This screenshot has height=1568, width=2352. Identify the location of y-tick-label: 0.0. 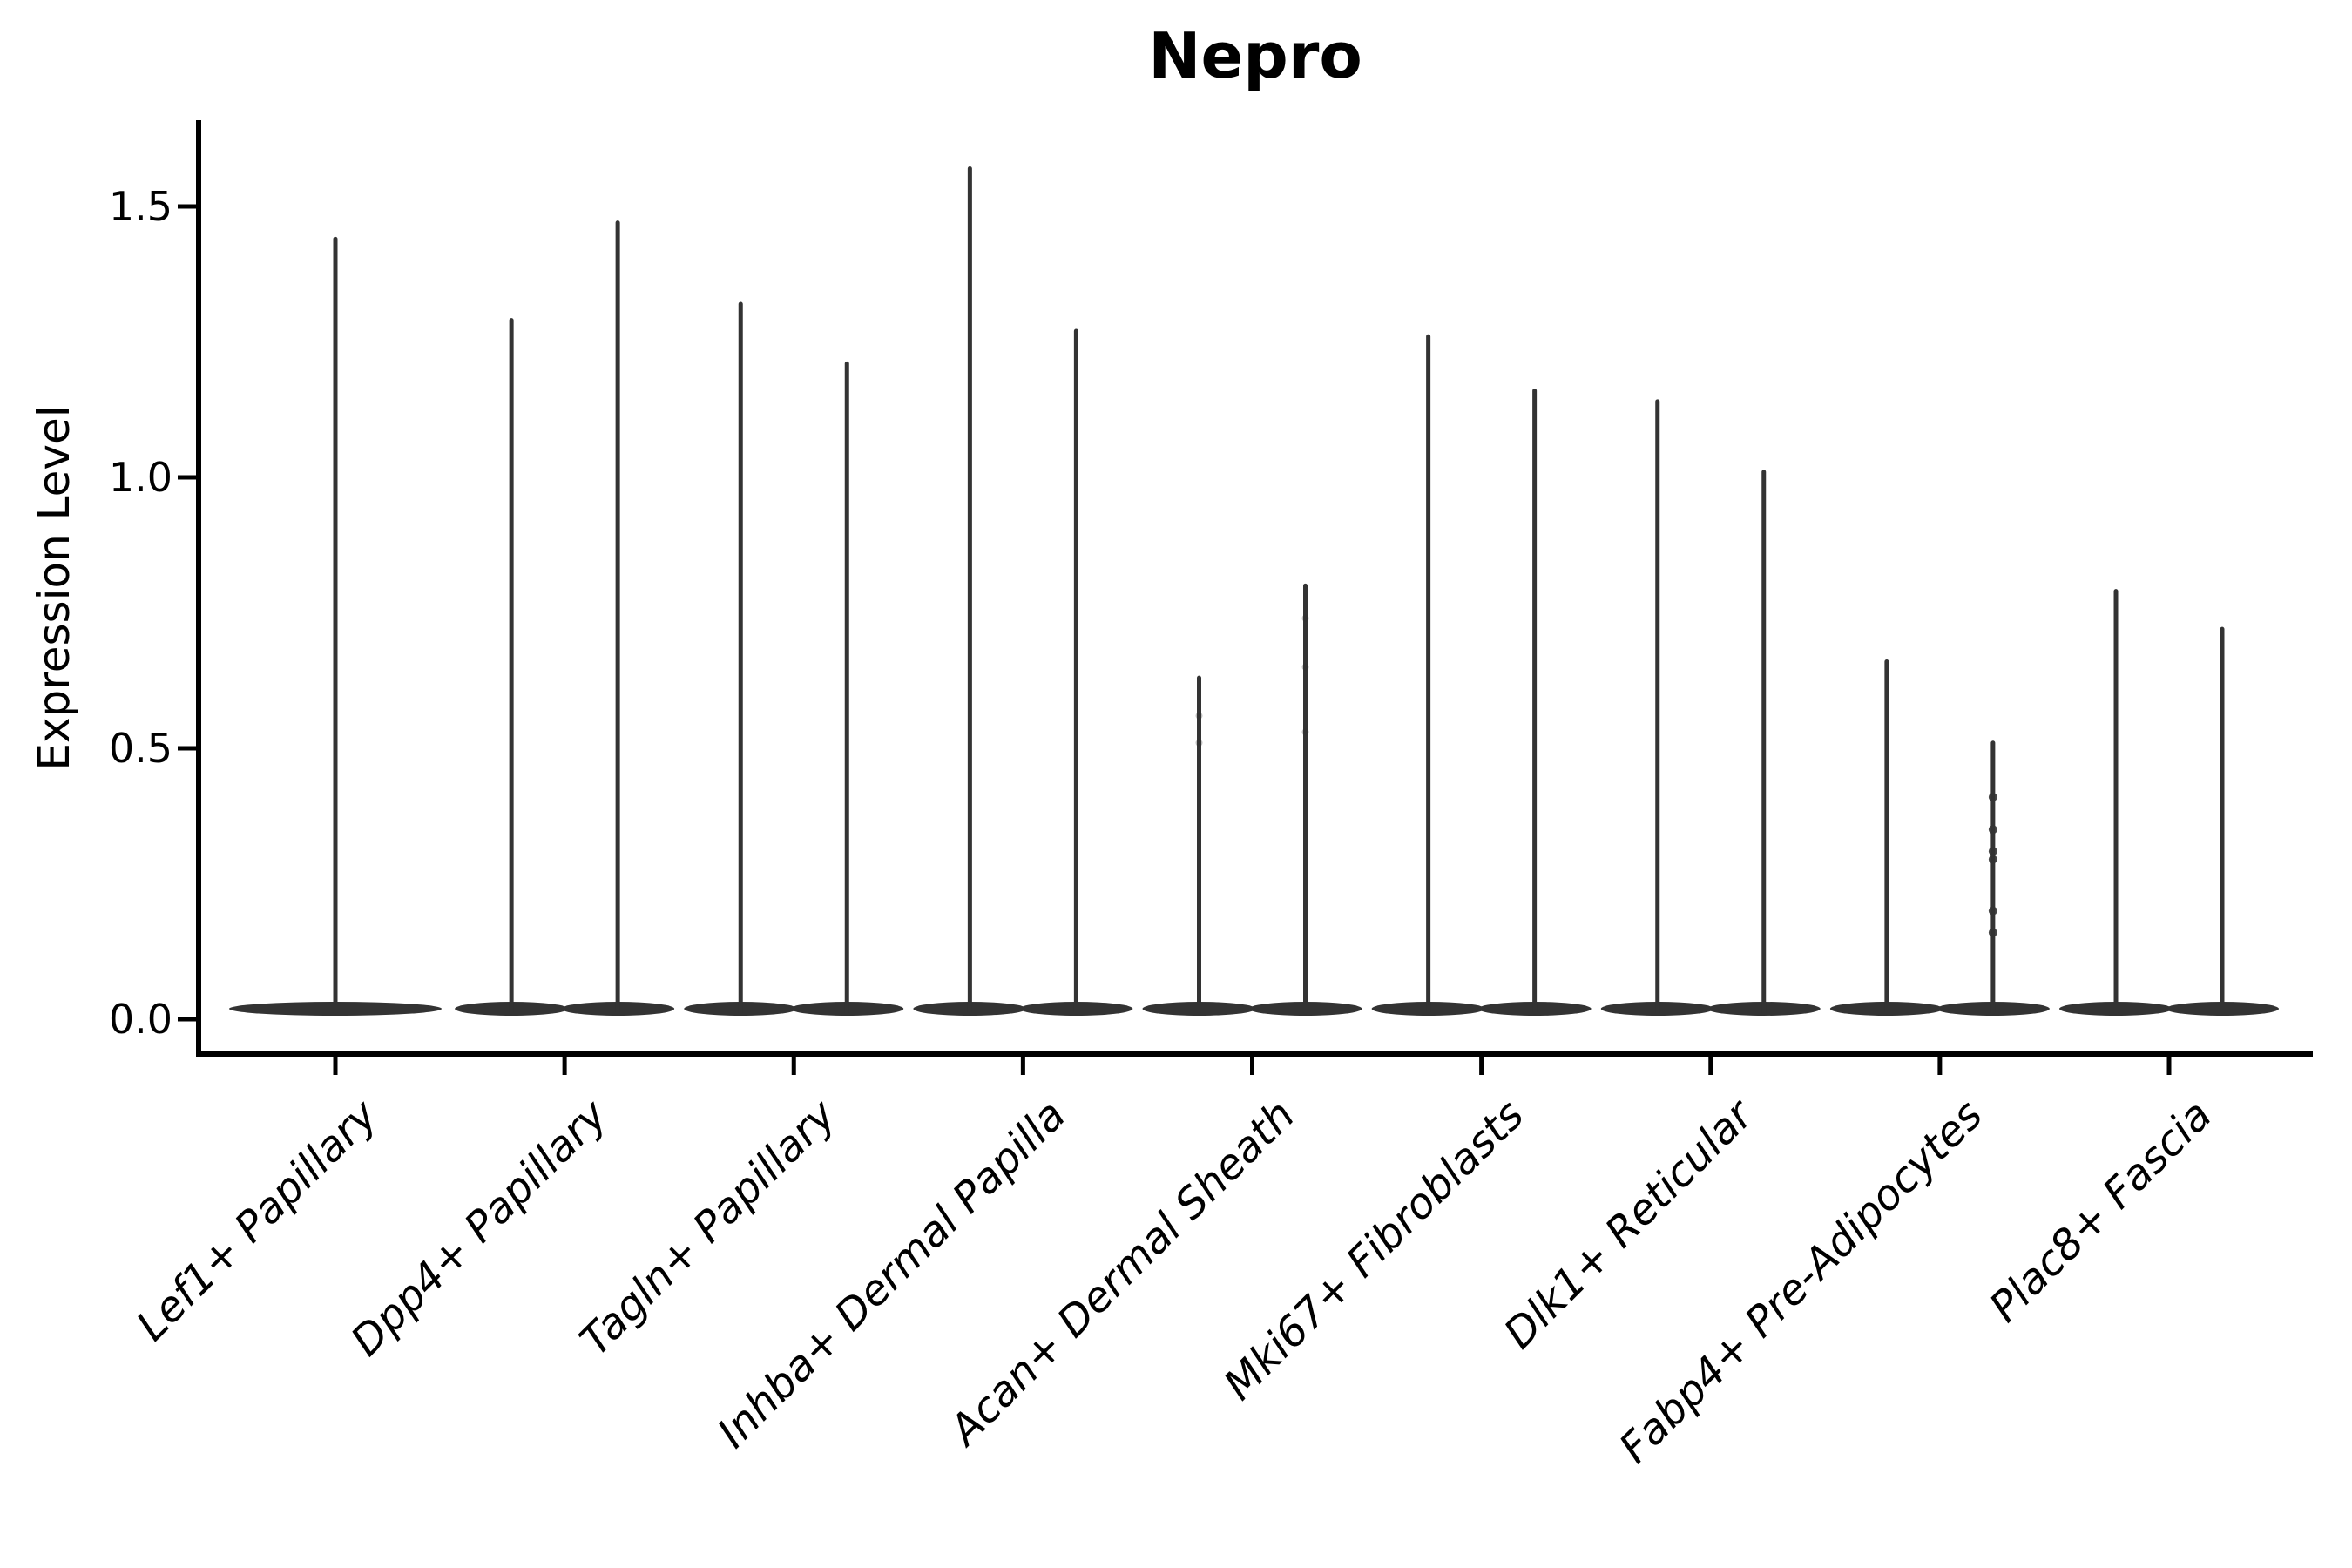
(140, 1019).